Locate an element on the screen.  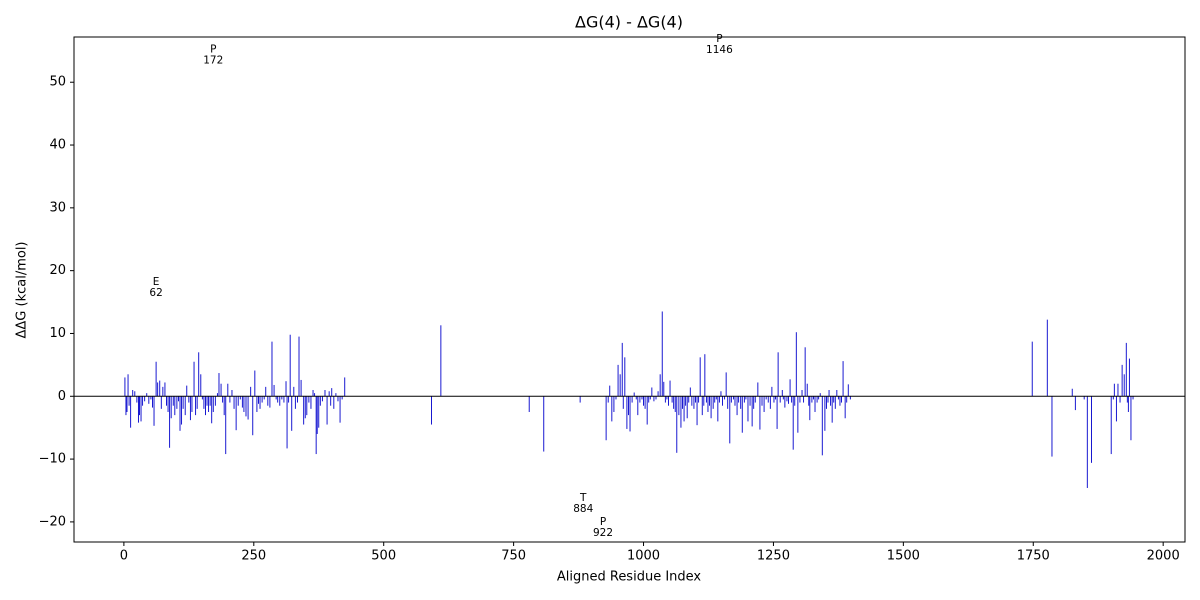
annotation: P is located at coordinates (719, 39).